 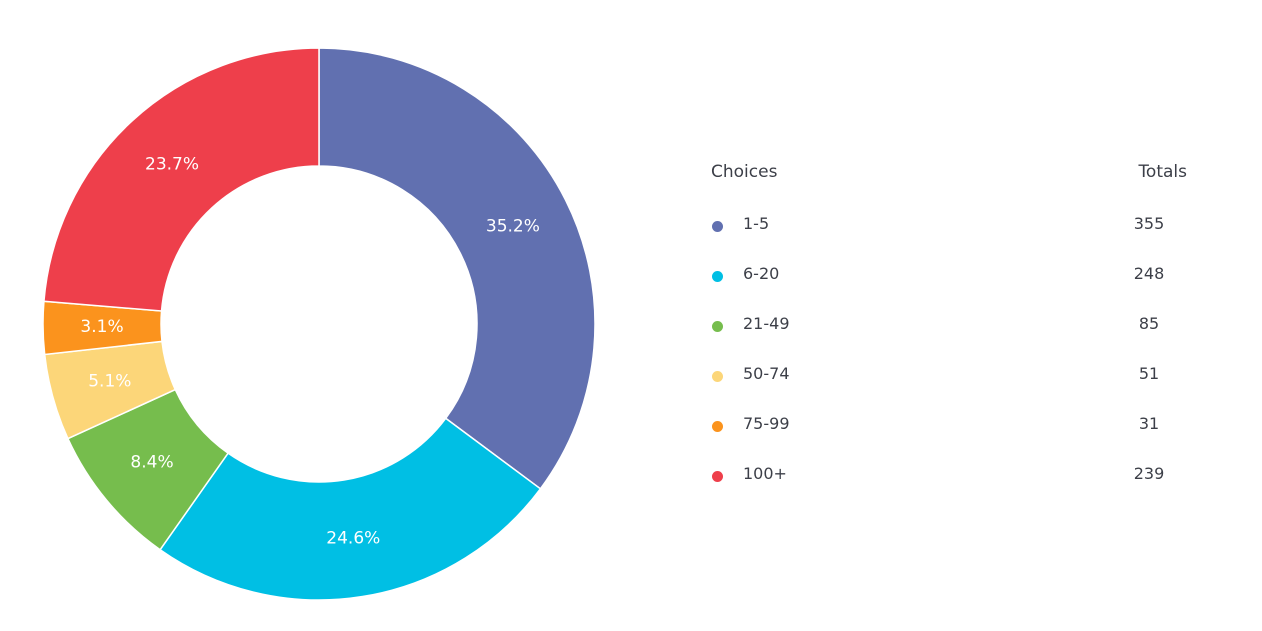 What do you see at coordinates (109, 382) in the screenshot?
I see `slice-percent-label: 5.1%` at bounding box center [109, 382].